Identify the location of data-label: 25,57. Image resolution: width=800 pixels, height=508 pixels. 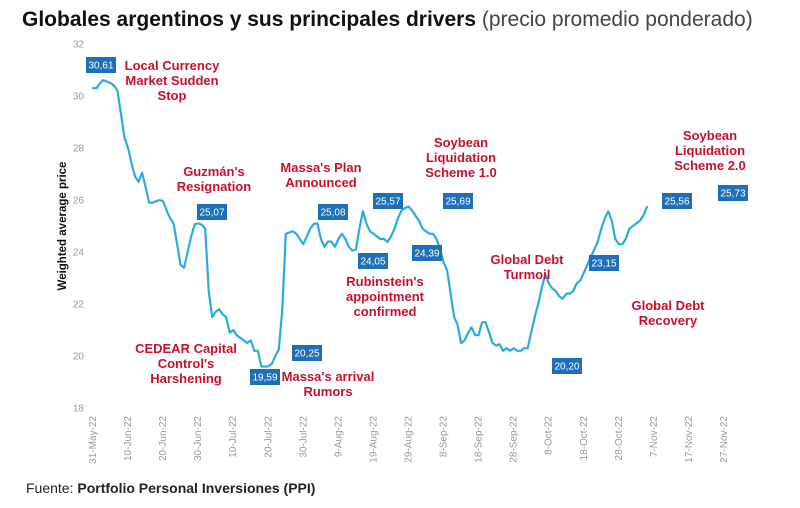
(387, 202).